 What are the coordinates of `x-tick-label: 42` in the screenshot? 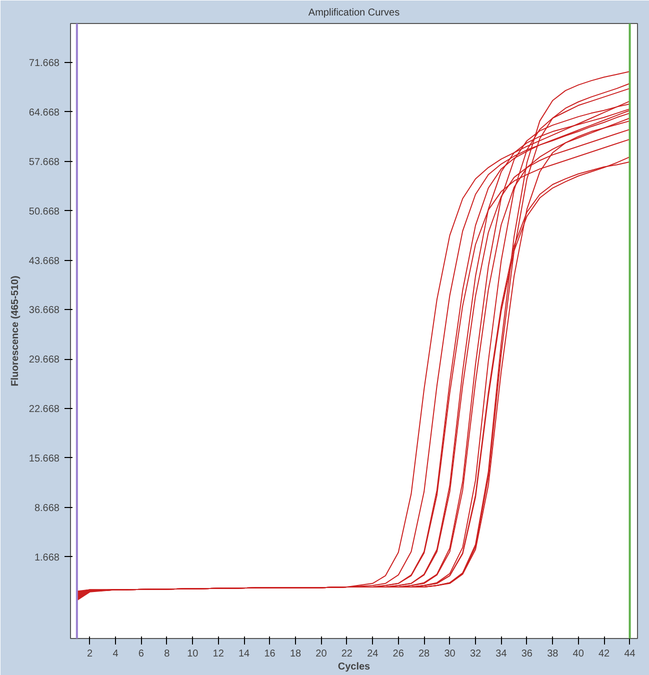 It's located at (604, 654).